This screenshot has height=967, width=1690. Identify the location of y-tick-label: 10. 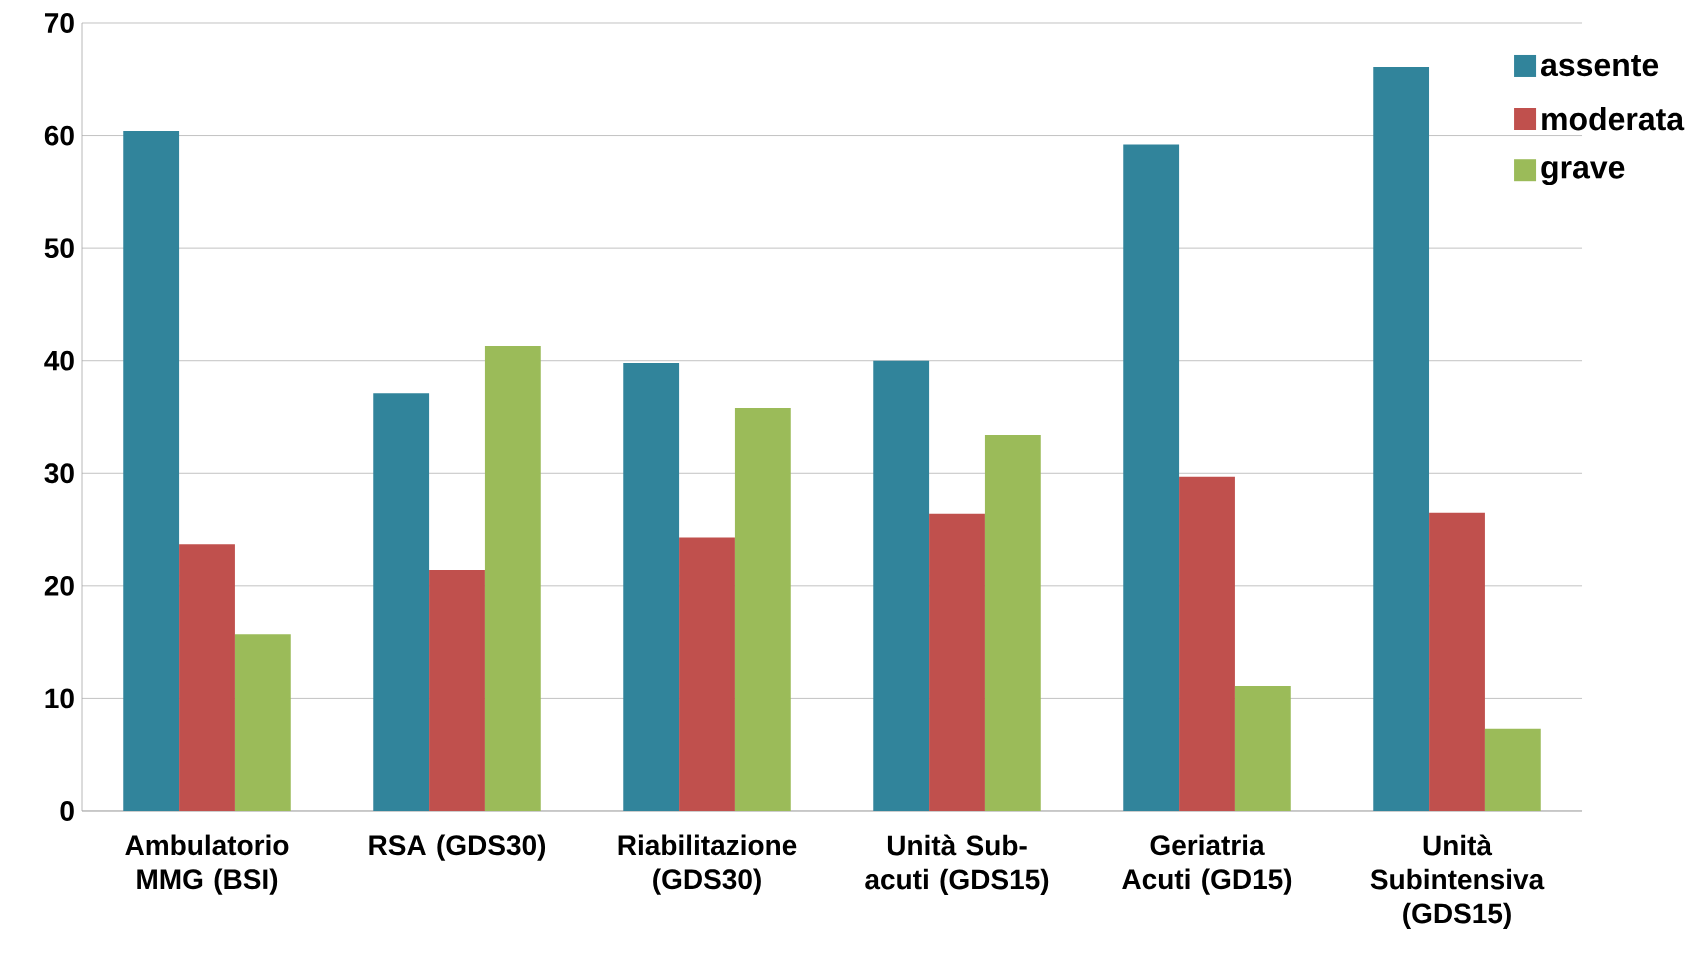
(59, 698).